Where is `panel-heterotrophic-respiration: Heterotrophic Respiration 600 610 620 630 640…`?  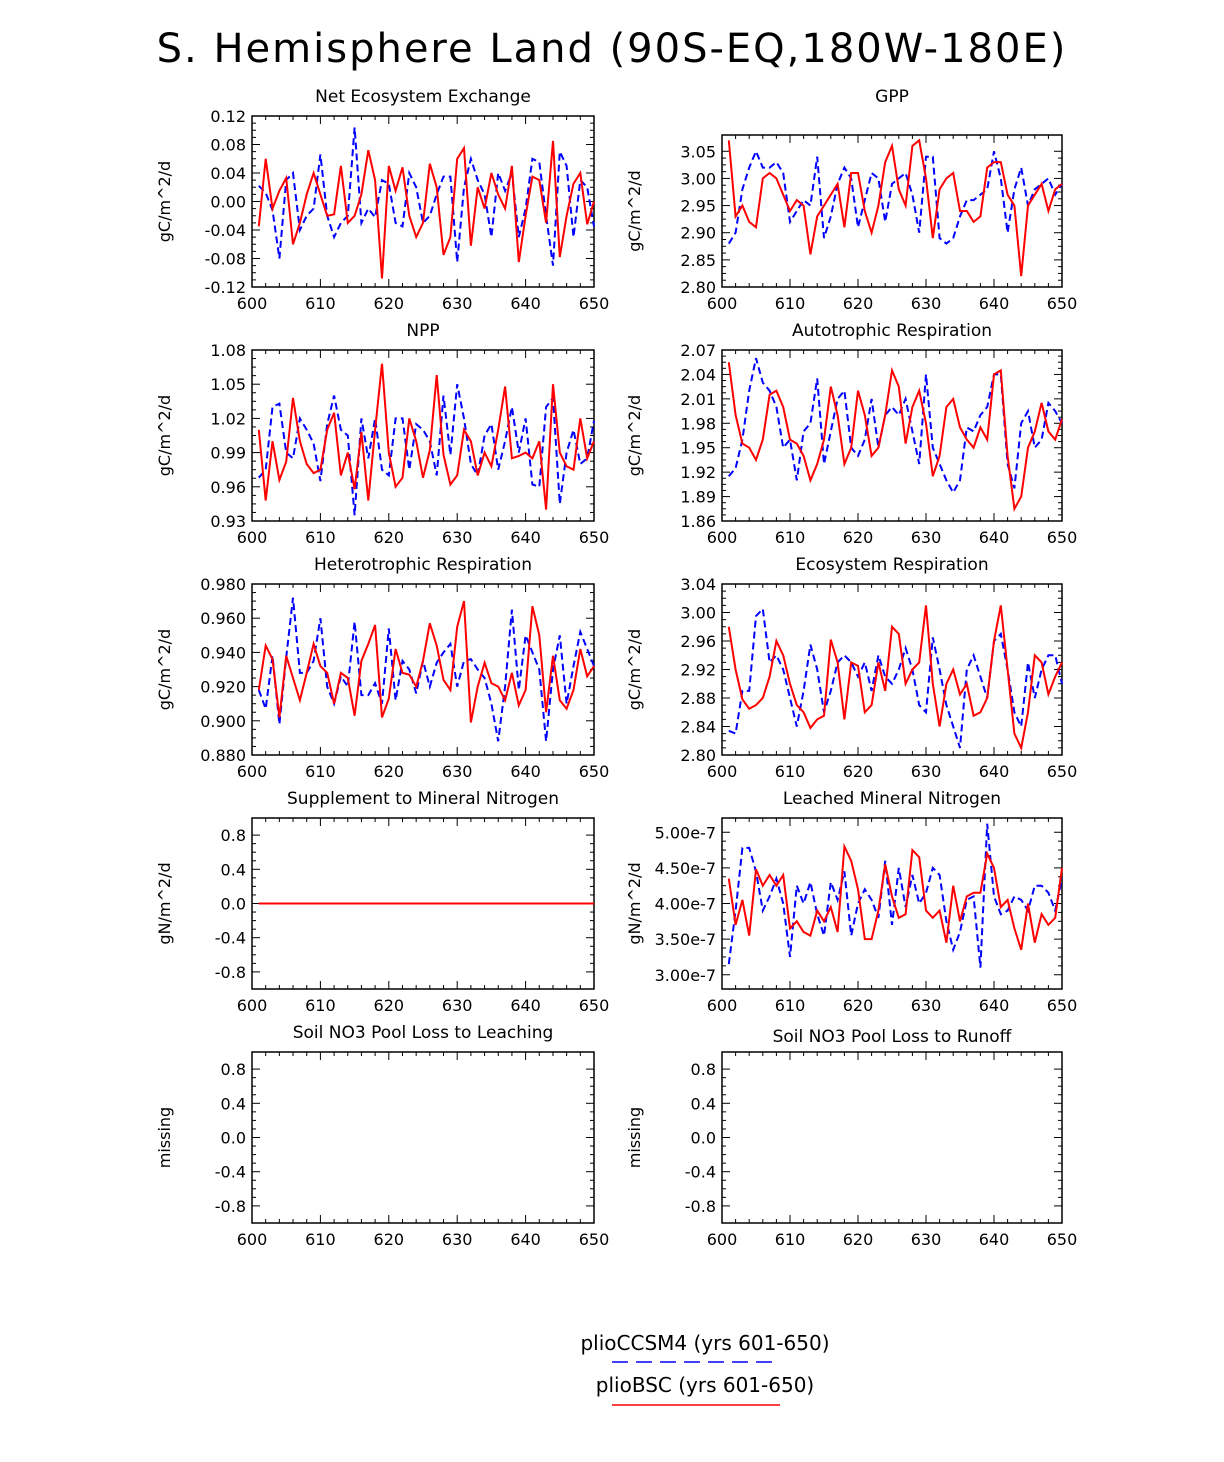 panel-heterotrophic-respiration: Heterotrophic Respiration 600 610 620 630 640… is located at coordinates (382, 668).